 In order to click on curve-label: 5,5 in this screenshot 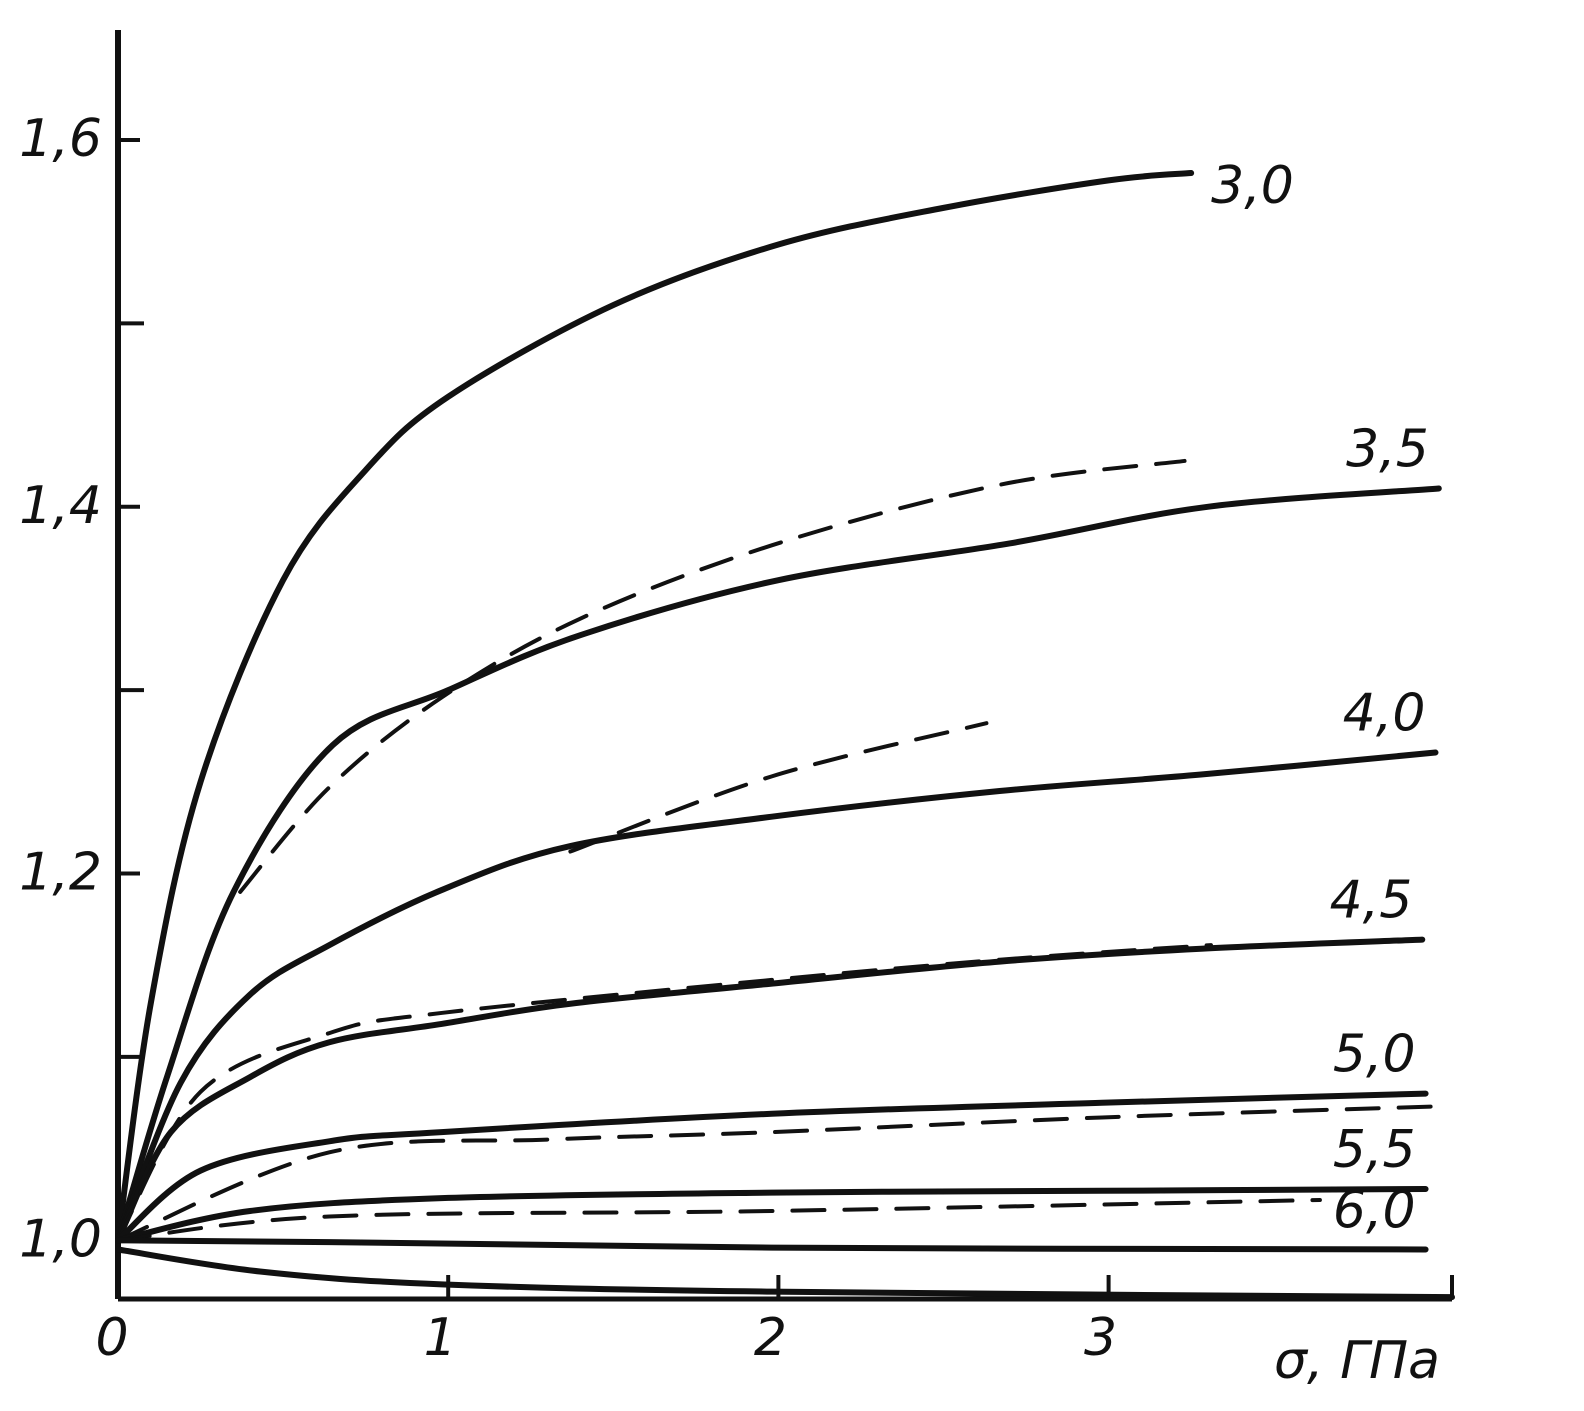, I will do `click(1374, 1150)`.